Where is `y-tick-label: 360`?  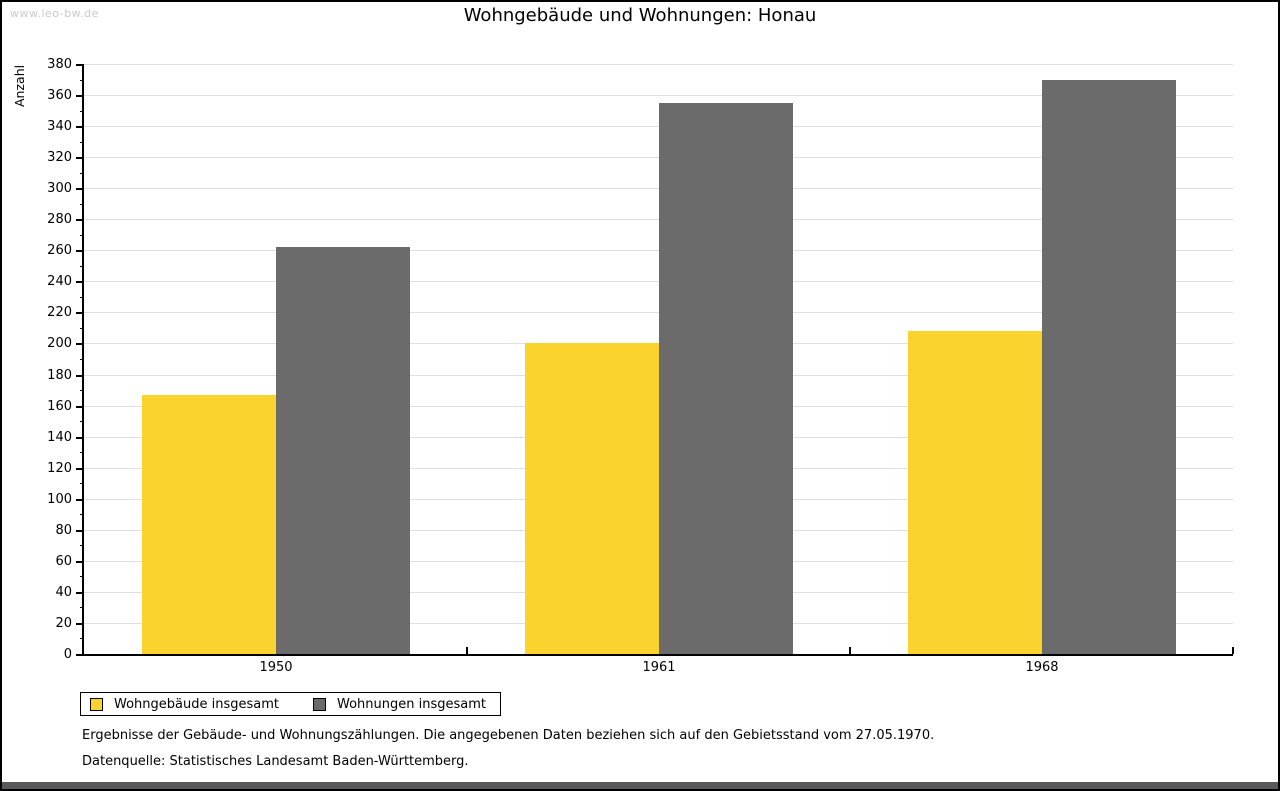
y-tick-label: 360 is located at coordinates (59, 95).